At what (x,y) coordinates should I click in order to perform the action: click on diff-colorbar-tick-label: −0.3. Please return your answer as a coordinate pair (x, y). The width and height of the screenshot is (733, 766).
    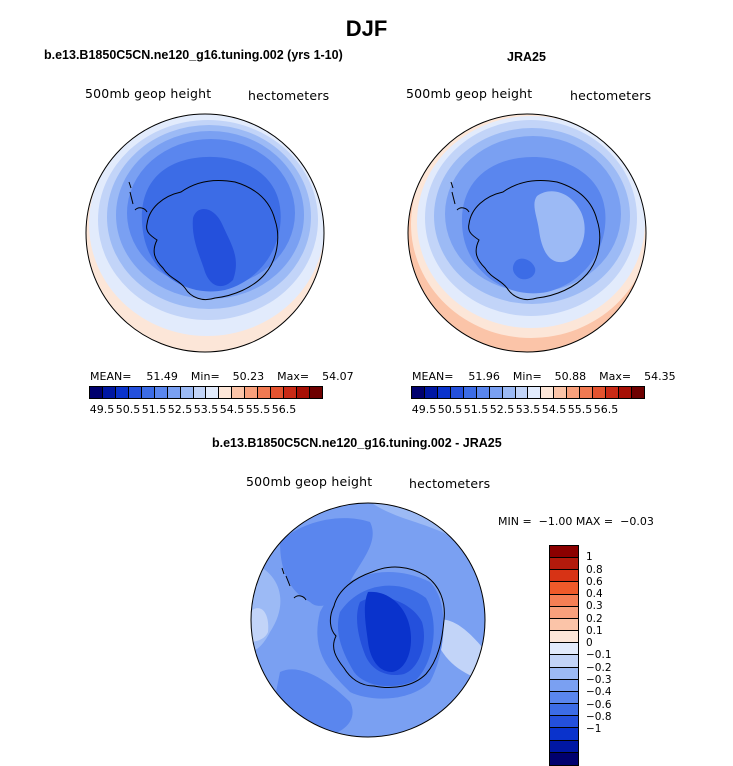
    Looking at the image, I should click on (599, 679).